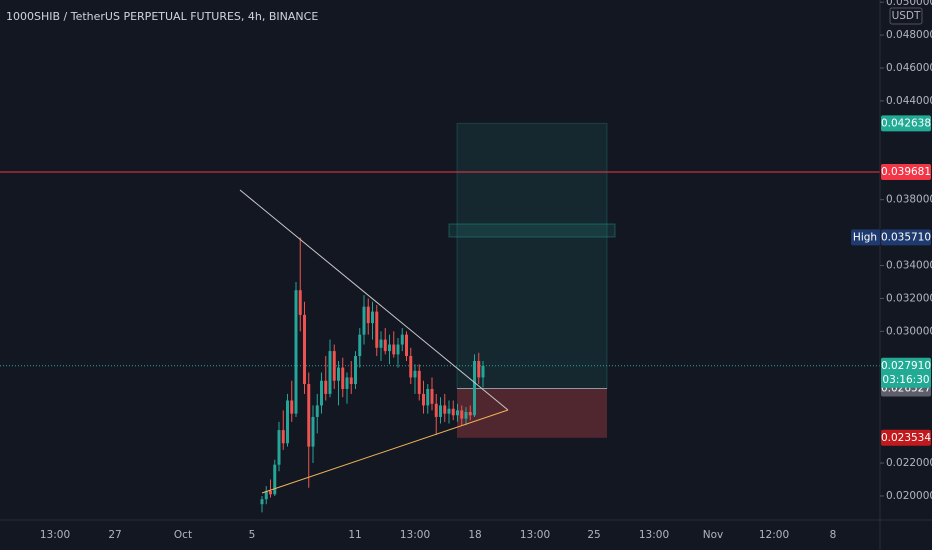  Describe the element at coordinates (593, 535) in the screenshot. I see `x-tick-label: 25` at that location.